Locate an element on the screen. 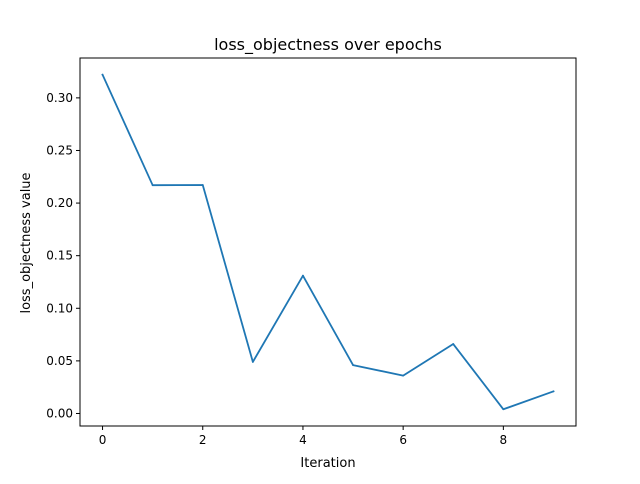 The height and width of the screenshot is (484, 640). x-axis-ticks: 0 2 4 6 8 is located at coordinates (303, 436).